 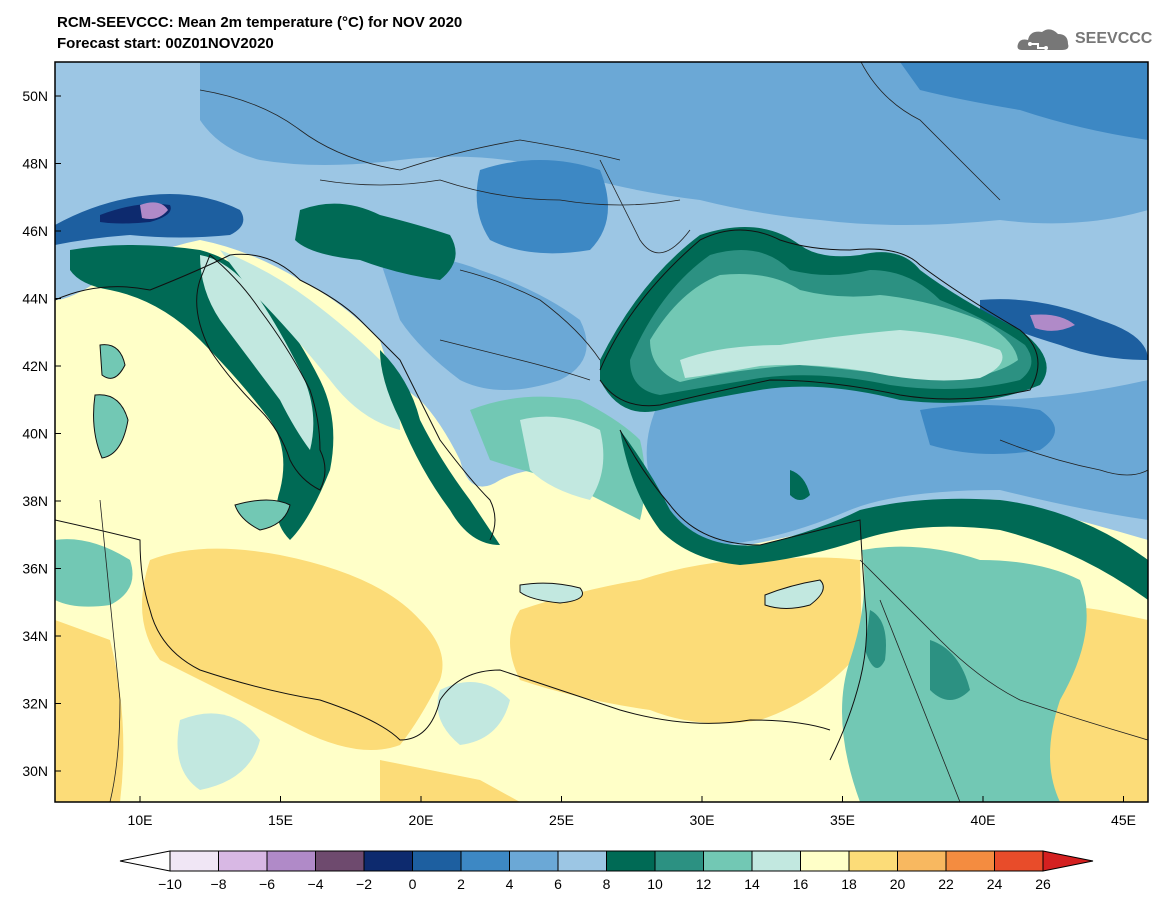 What do you see at coordinates (562, 458) in the screenshot?
I see `aegean-pale` at bounding box center [562, 458].